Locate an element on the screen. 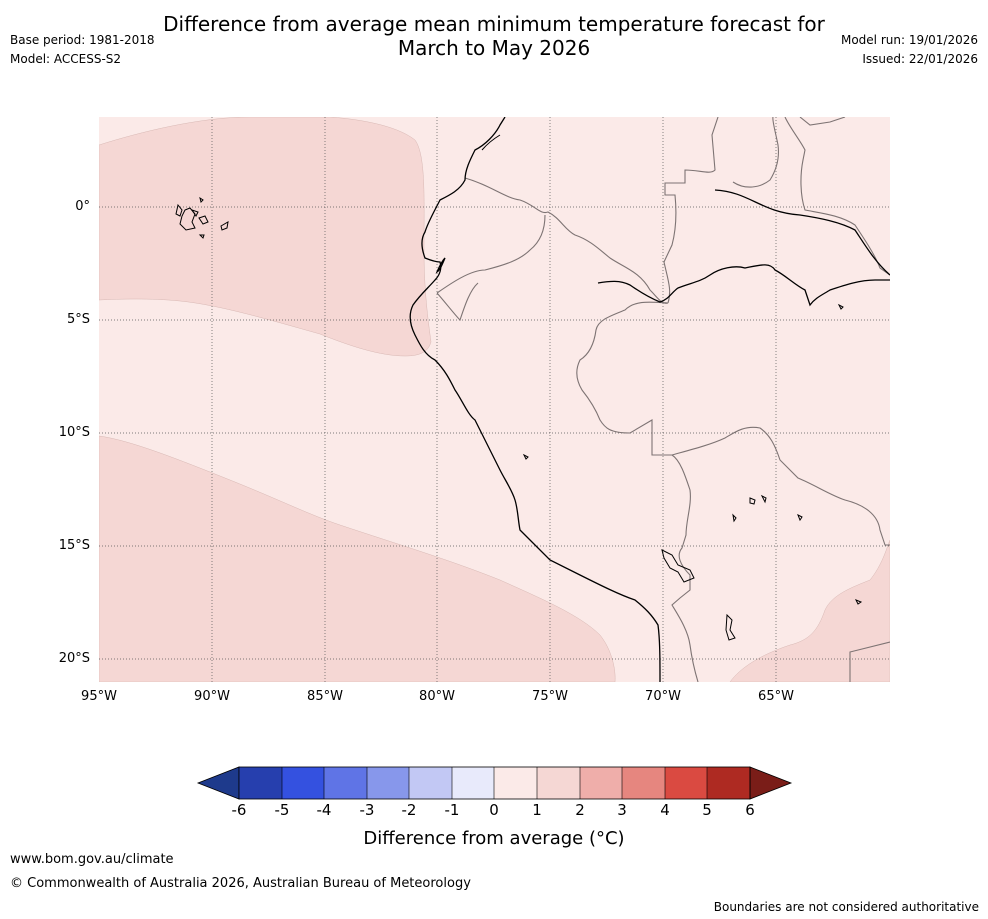 This screenshot has height=919, width=988. lakes is located at coordinates (692, 472).